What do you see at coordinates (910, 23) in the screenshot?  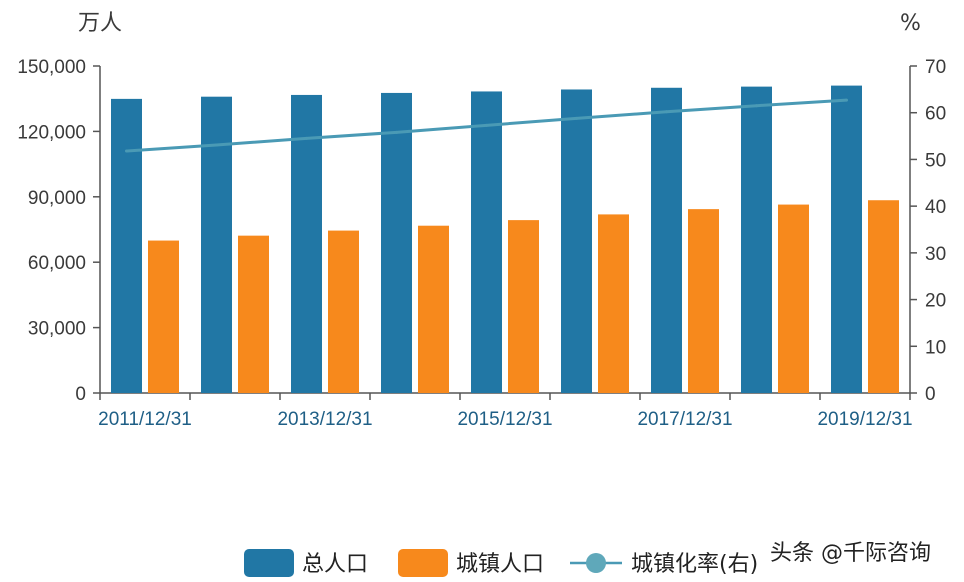 I see `y-right-unit: %` at bounding box center [910, 23].